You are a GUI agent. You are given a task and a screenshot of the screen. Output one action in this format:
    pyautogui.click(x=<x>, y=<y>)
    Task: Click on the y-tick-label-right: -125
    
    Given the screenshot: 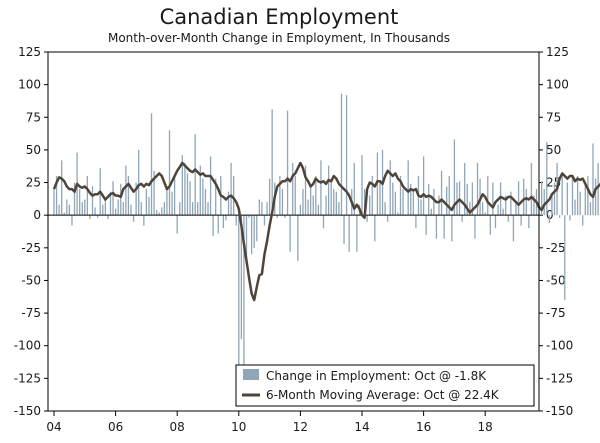 What is the action you would take?
    pyautogui.click(x=559, y=378)
    